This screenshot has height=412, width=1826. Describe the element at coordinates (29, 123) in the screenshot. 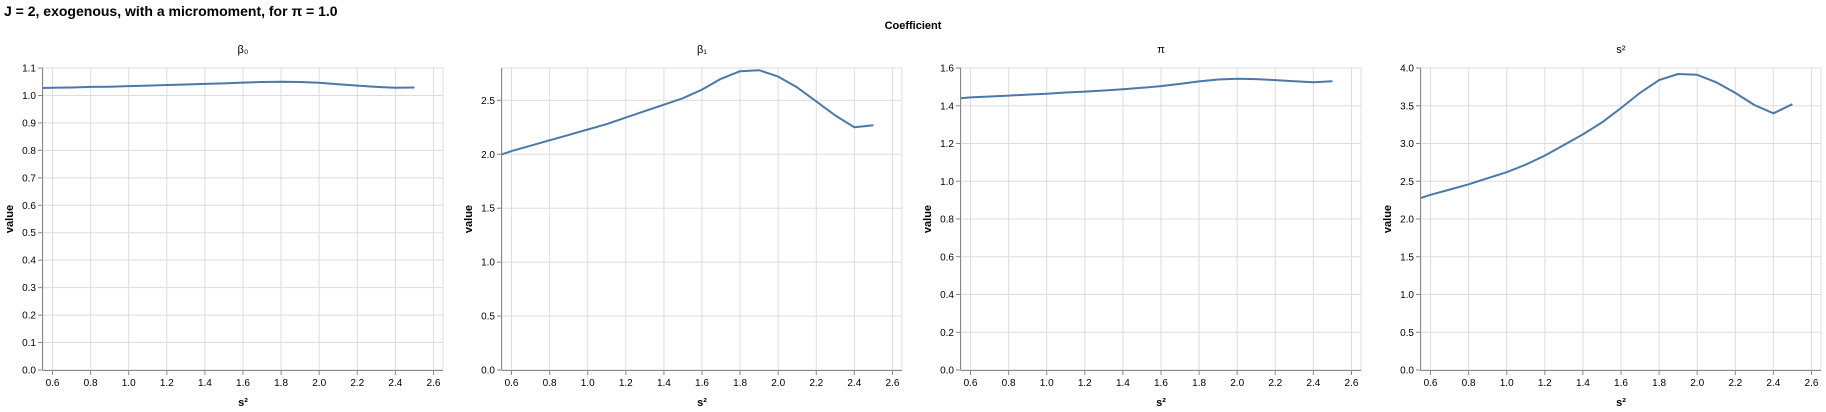

I see `y-tick-label: 0.9` at that location.